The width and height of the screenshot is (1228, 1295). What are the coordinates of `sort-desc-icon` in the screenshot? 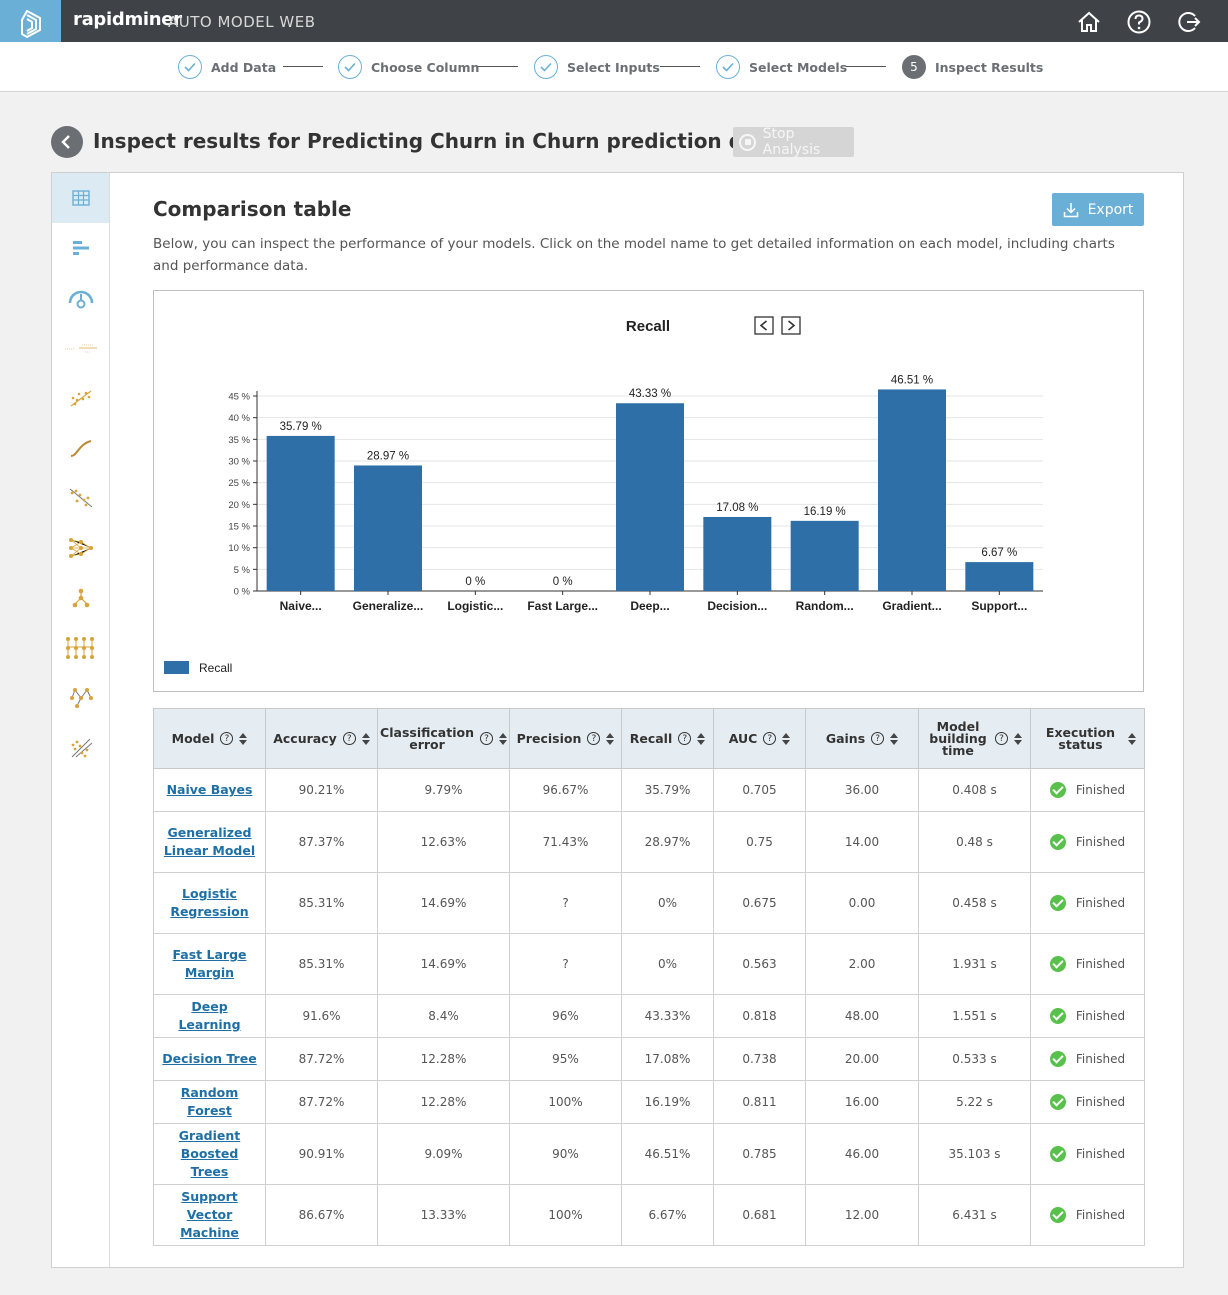 It's located at (610, 742).